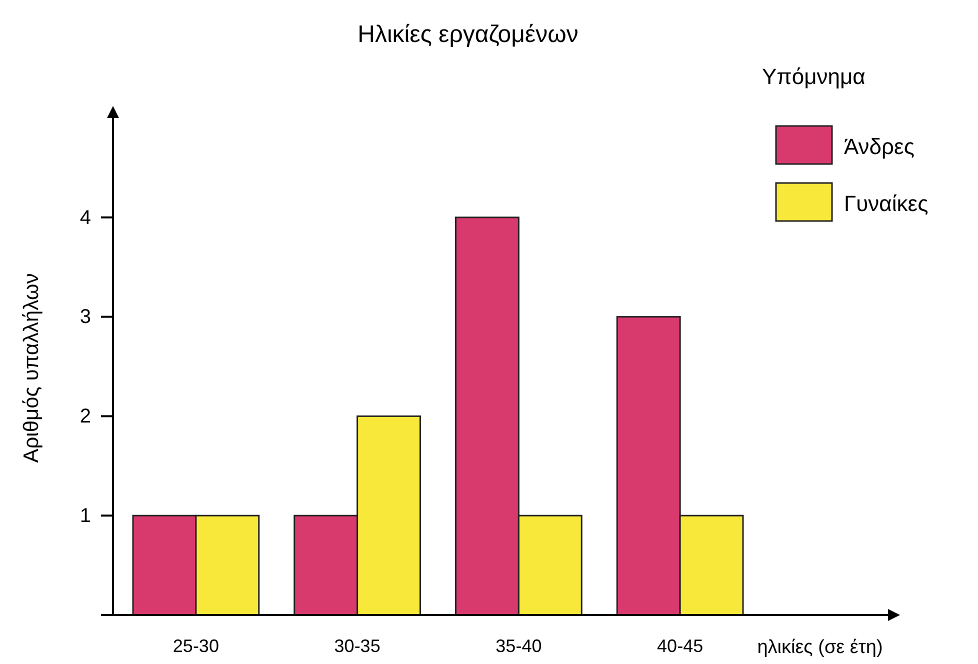 The width and height of the screenshot is (978, 664). I want to click on y-tick-label: 3, so click(85, 317).